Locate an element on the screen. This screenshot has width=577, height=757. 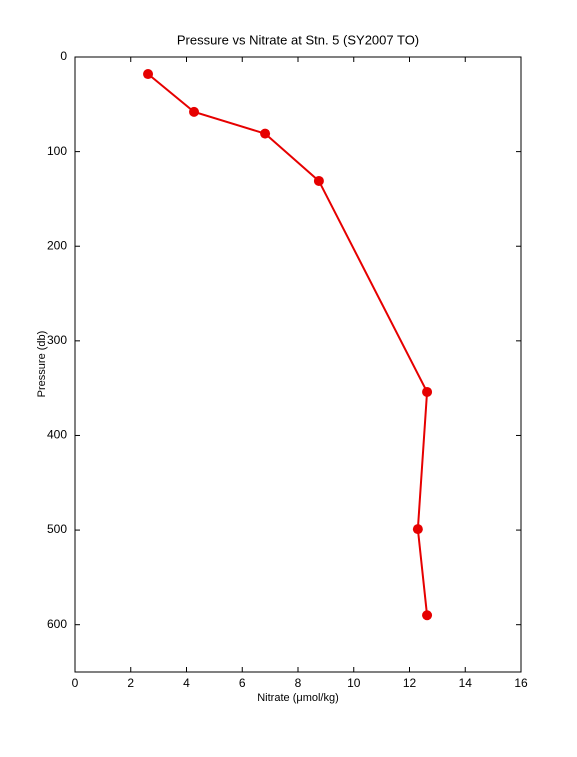
x-tick-label: 12 is located at coordinates (410, 683).